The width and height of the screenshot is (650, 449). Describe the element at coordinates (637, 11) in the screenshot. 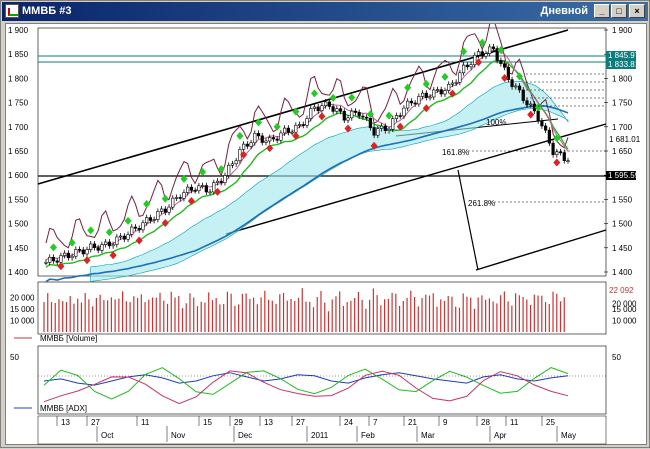

I see `close-button: ×` at that location.